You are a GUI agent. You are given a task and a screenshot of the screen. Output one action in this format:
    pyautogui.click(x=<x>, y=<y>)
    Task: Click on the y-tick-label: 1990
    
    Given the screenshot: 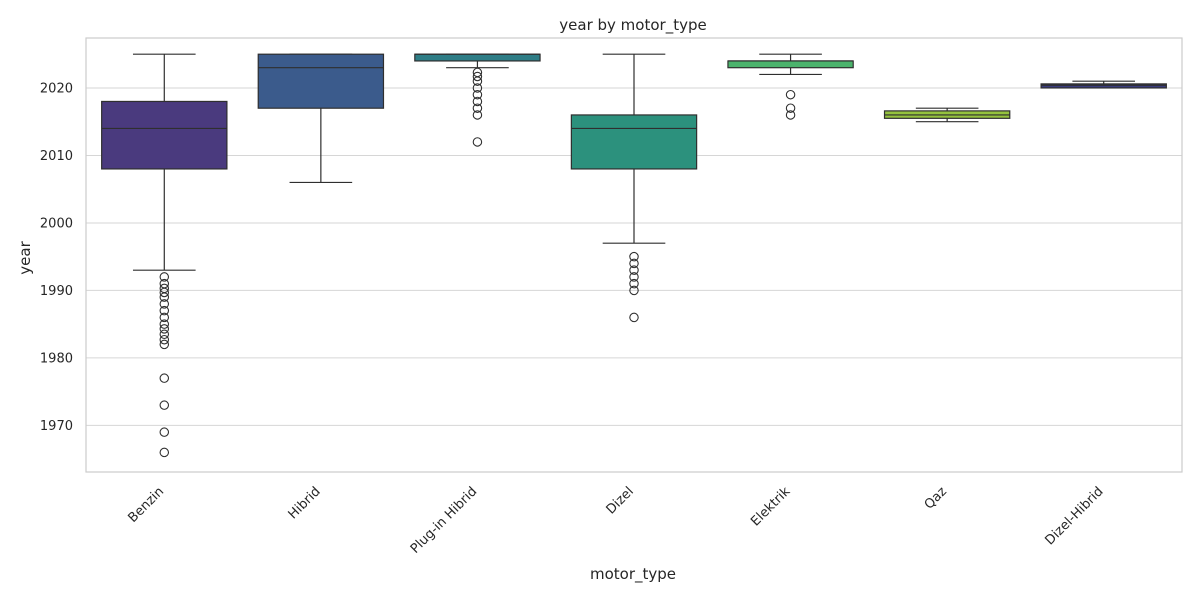 What is the action you would take?
    pyautogui.click(x=56, y=291)
    